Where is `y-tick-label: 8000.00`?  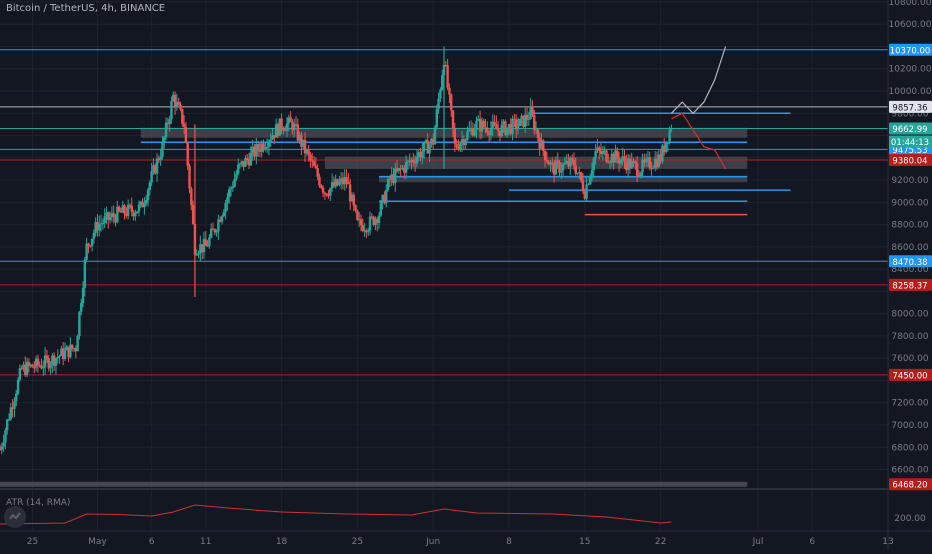 y-tick-label: 8000.00 is located at coordinates (909, 315).